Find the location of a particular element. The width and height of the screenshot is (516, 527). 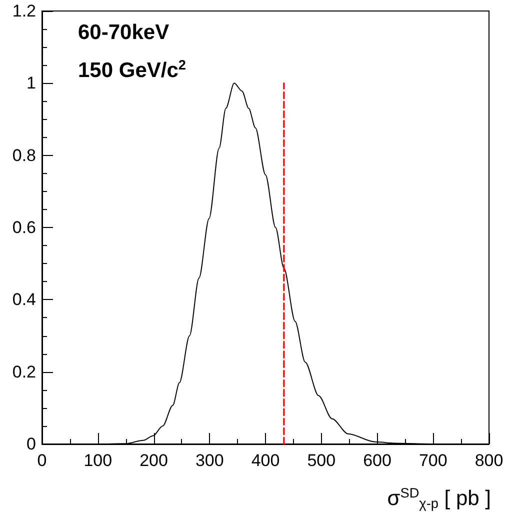

y-tick-label: 0.6 is located at coordinates (24, 227).